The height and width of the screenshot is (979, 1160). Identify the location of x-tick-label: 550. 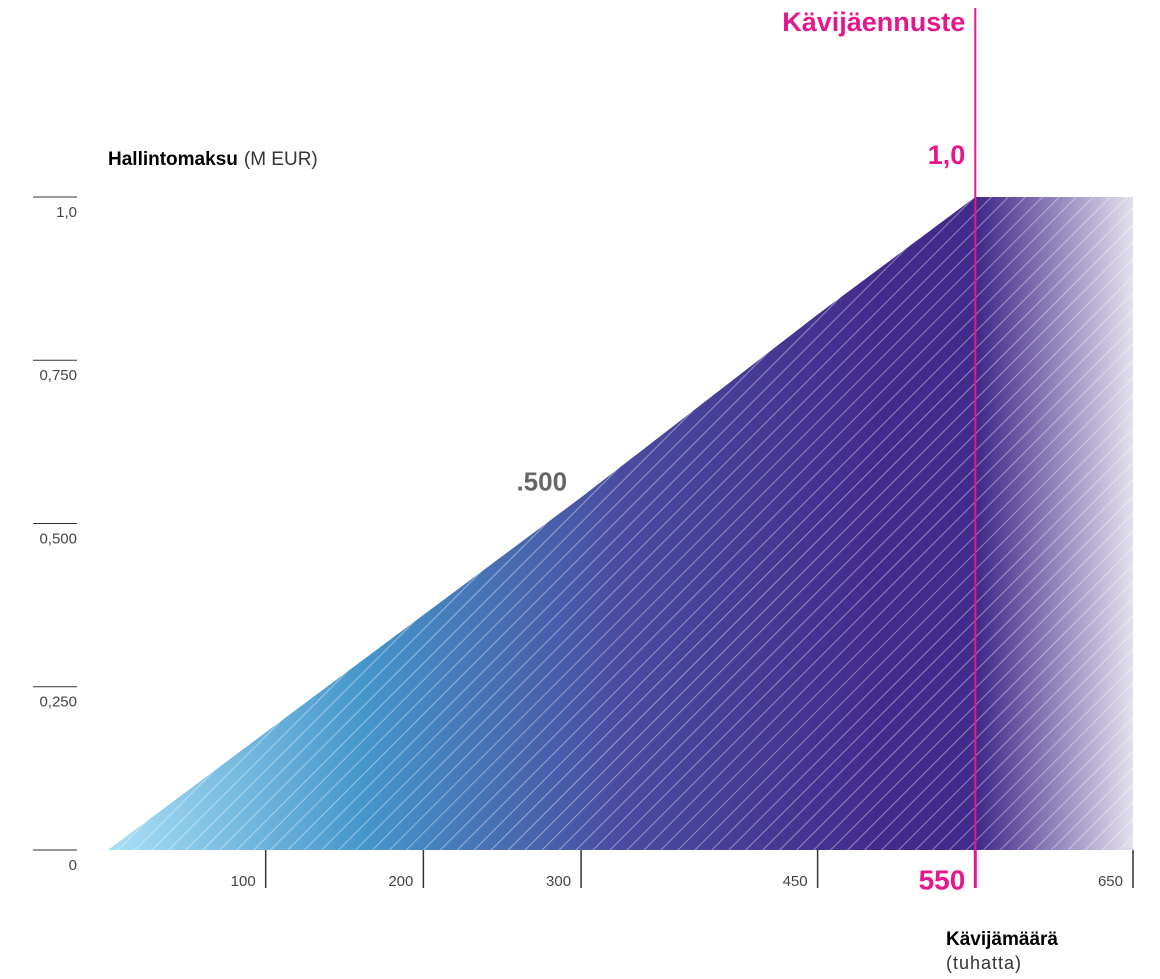
(942, 879).